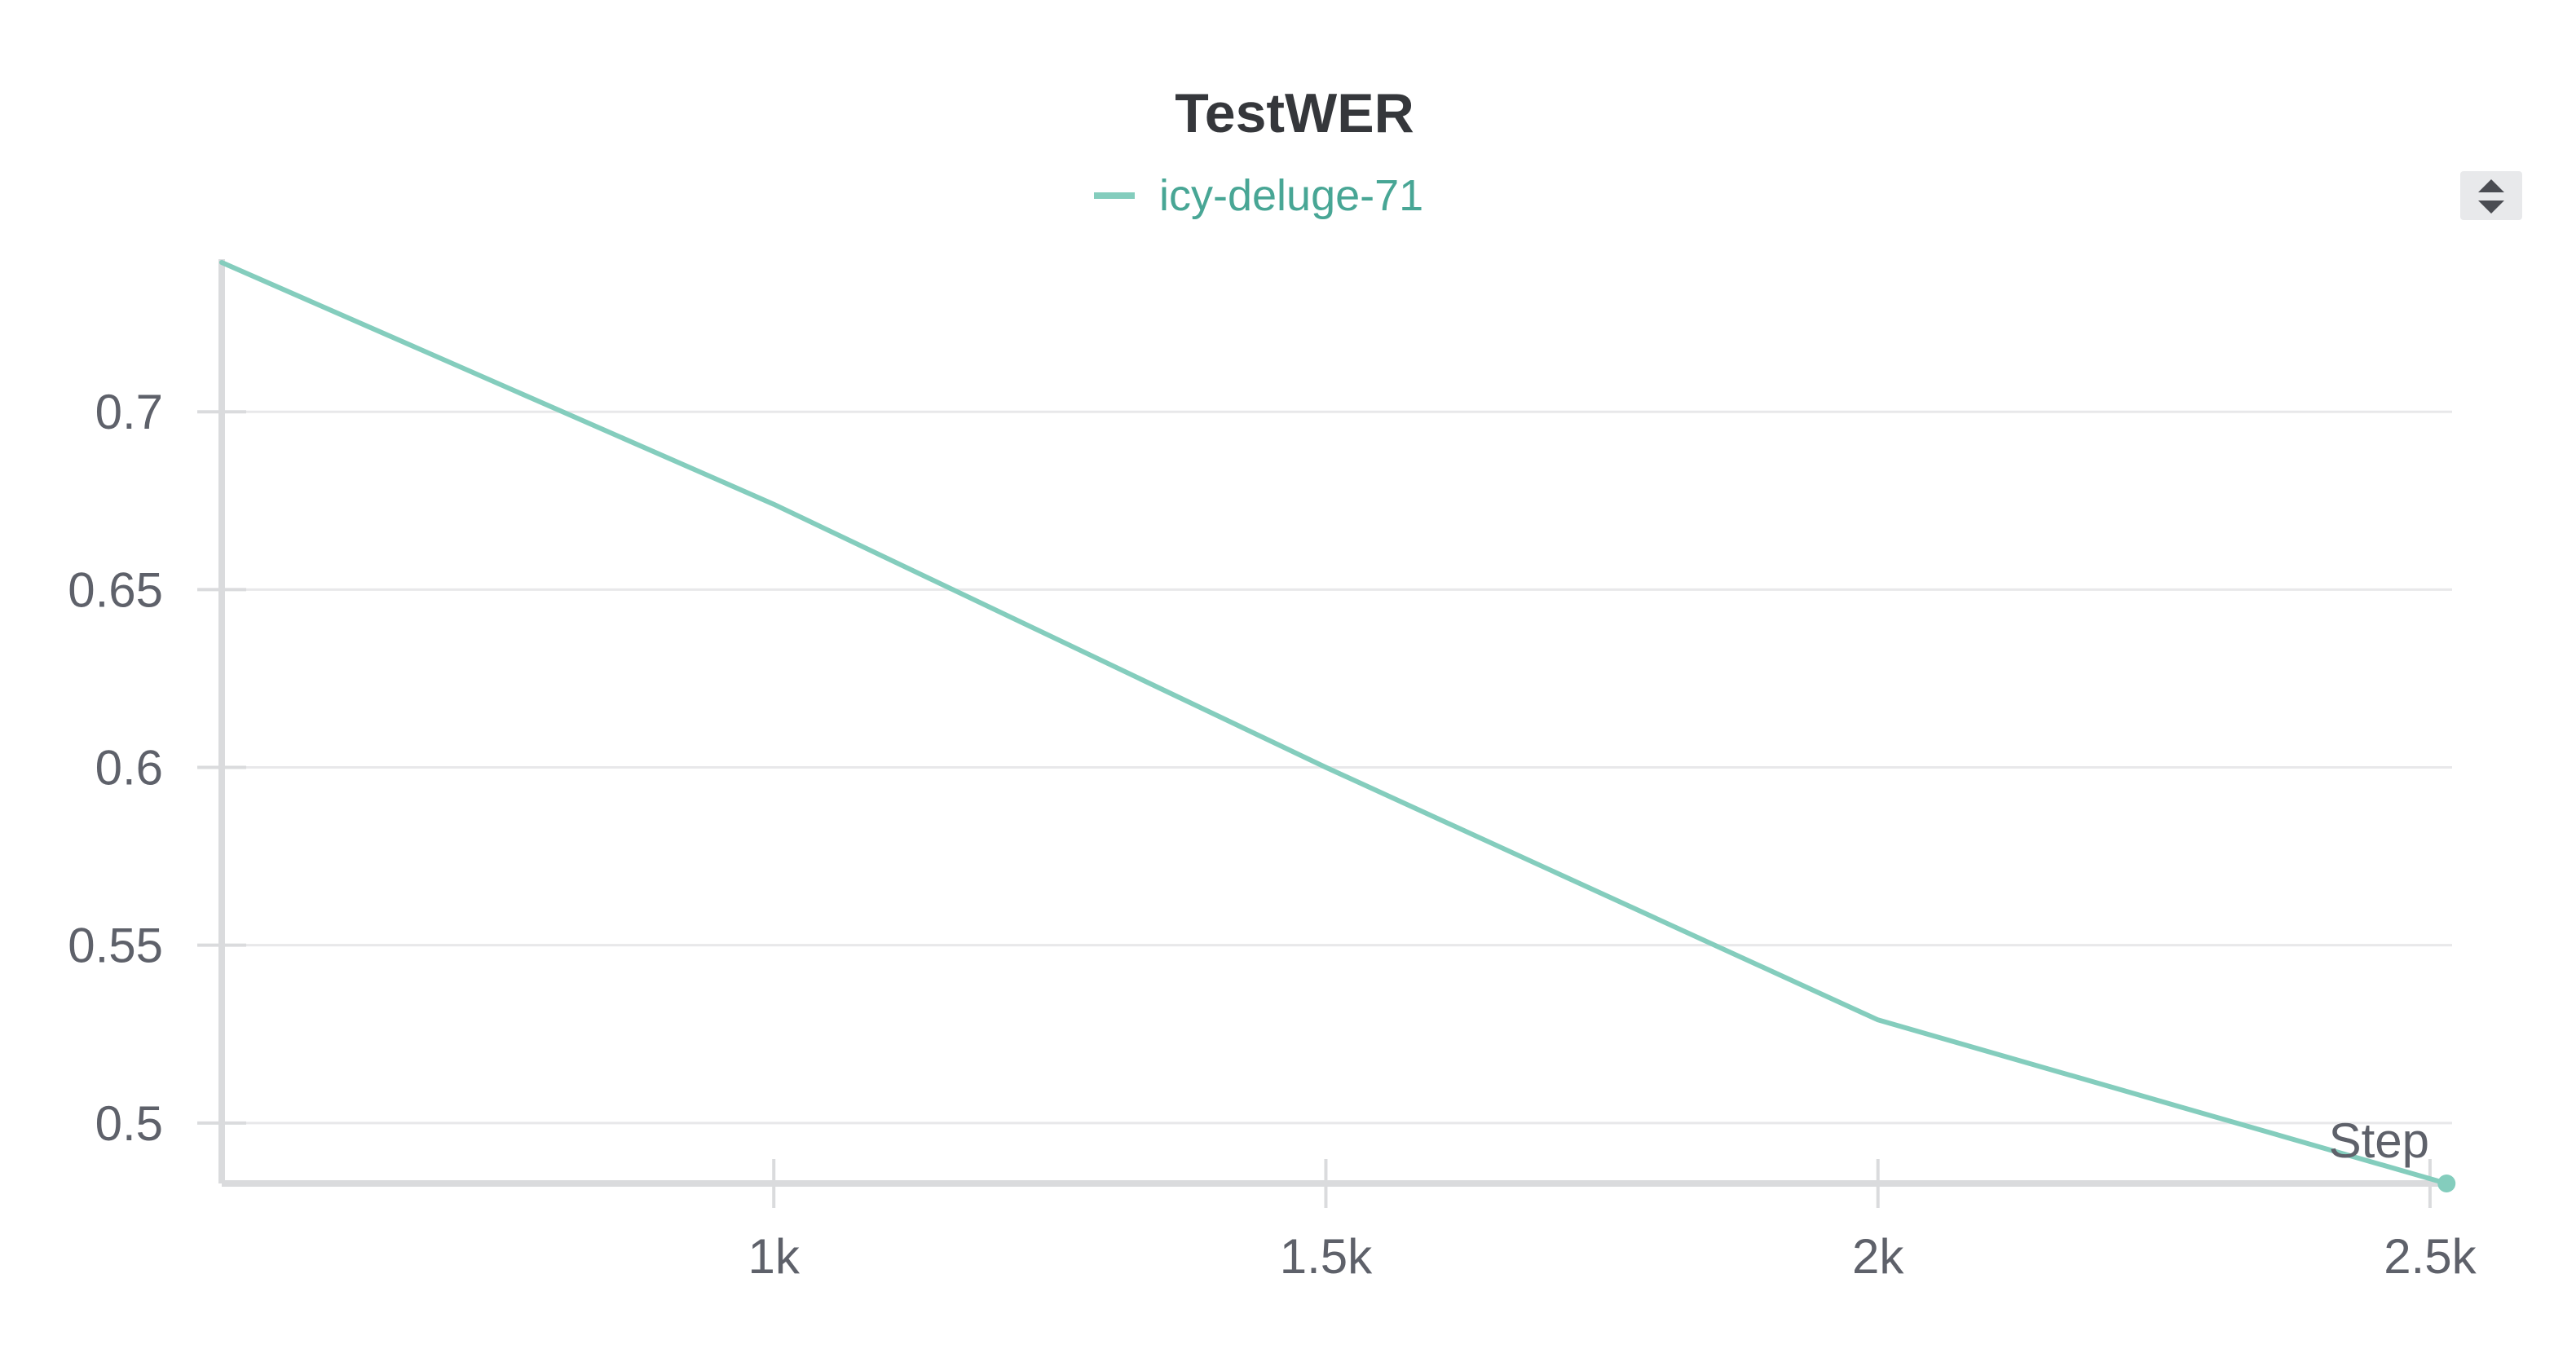  I want to click on y-tick-label: 0.5, so click(129, 1123).